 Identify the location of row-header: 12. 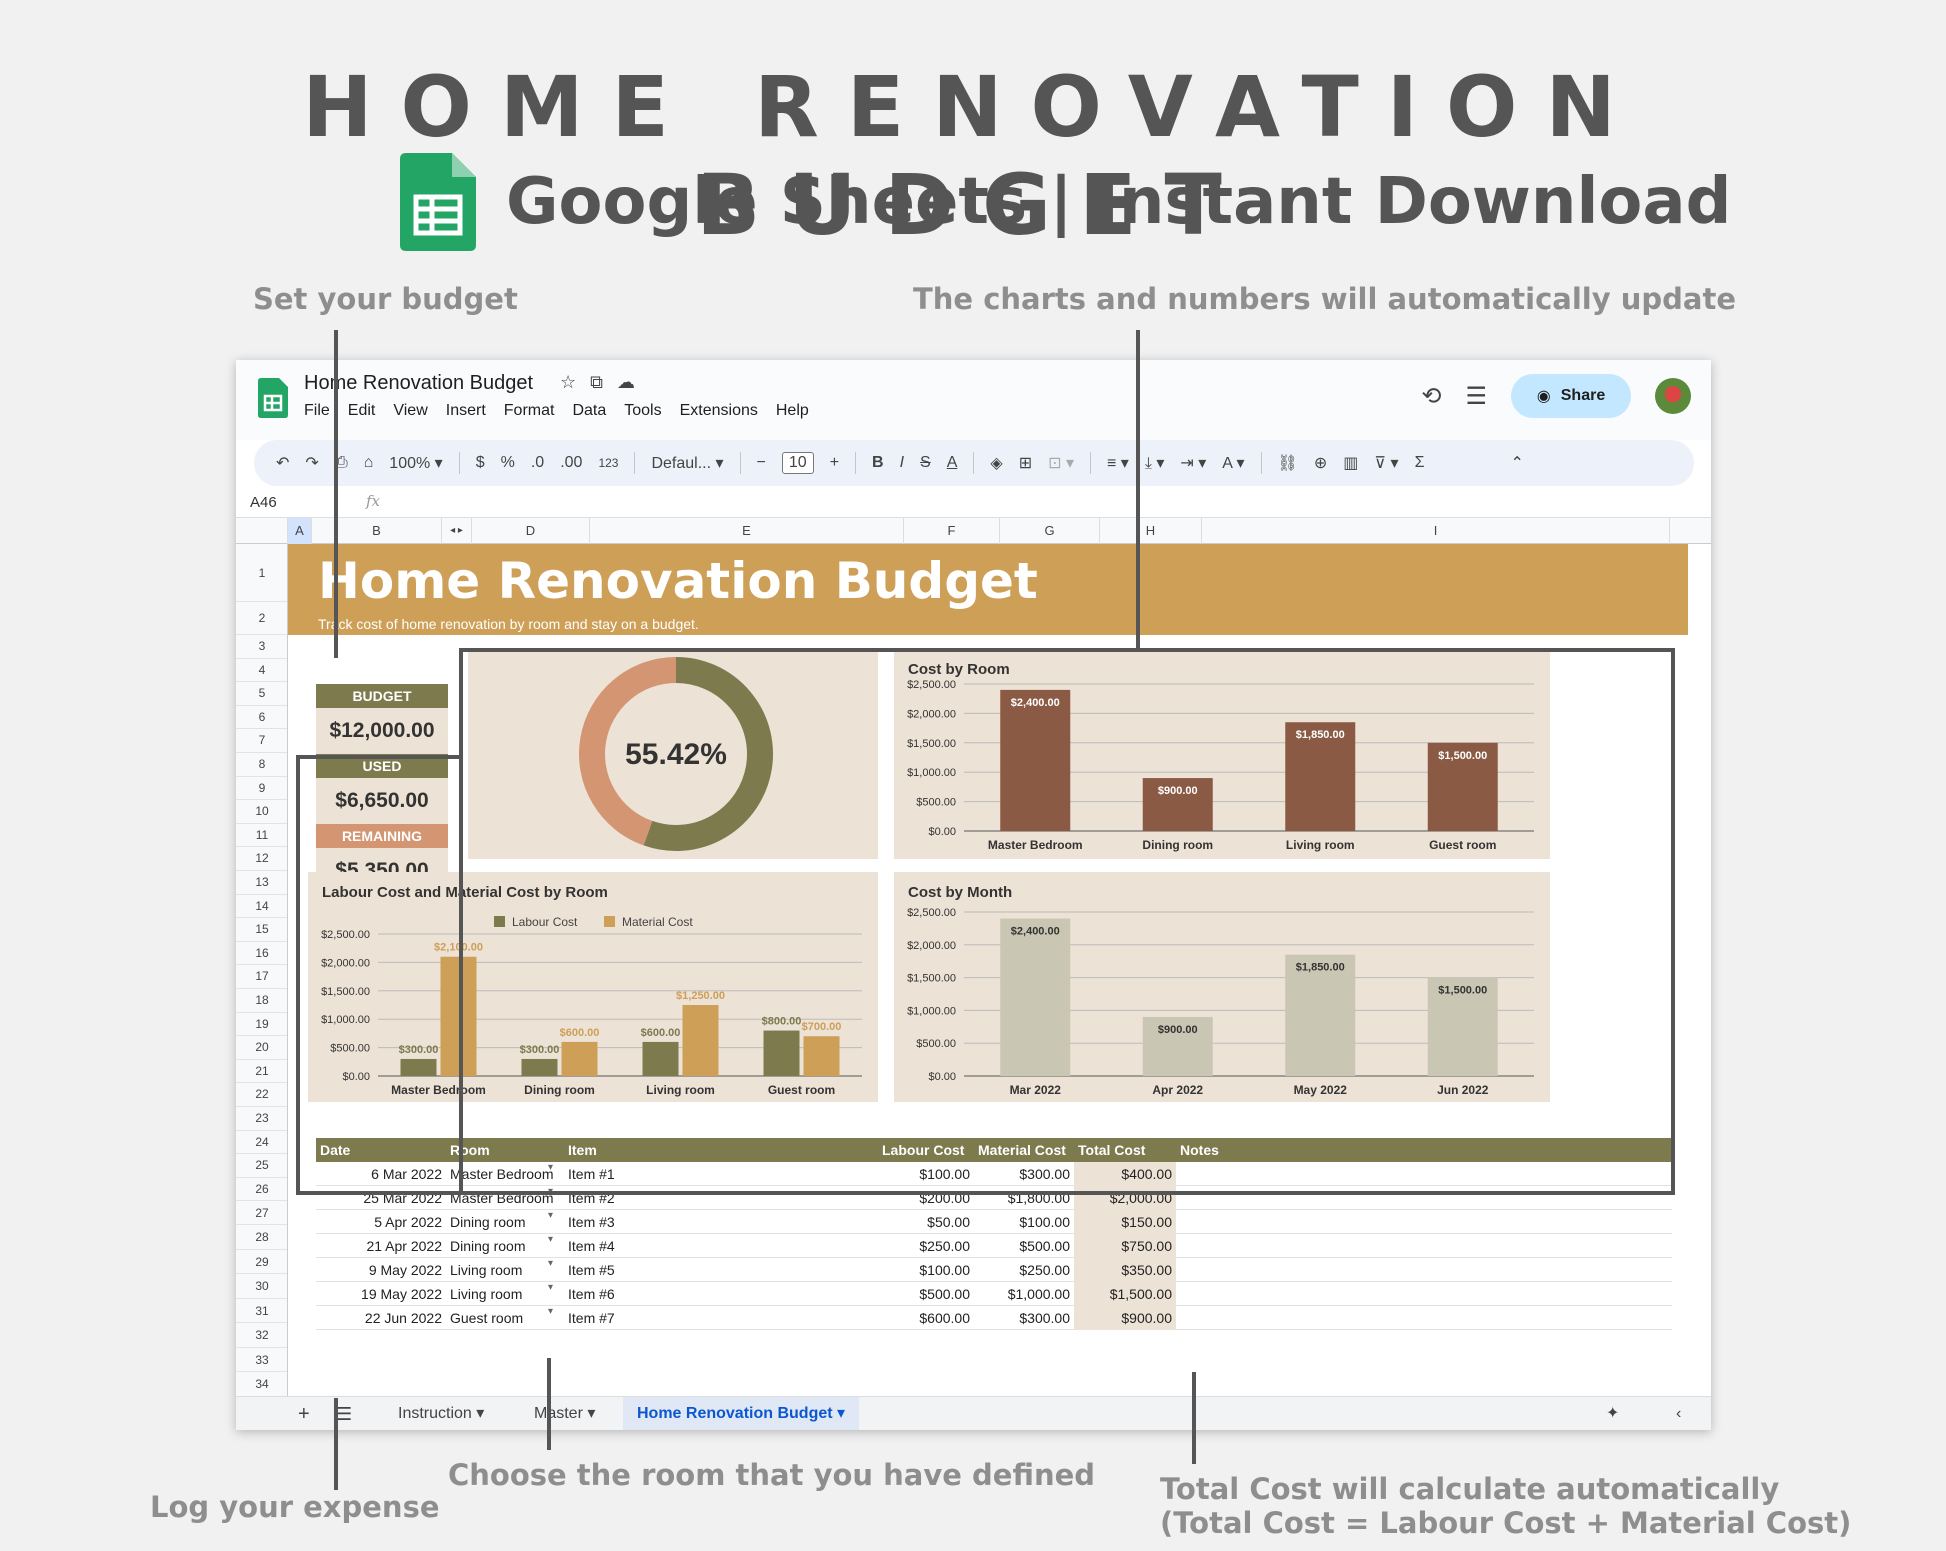
(261, 859).